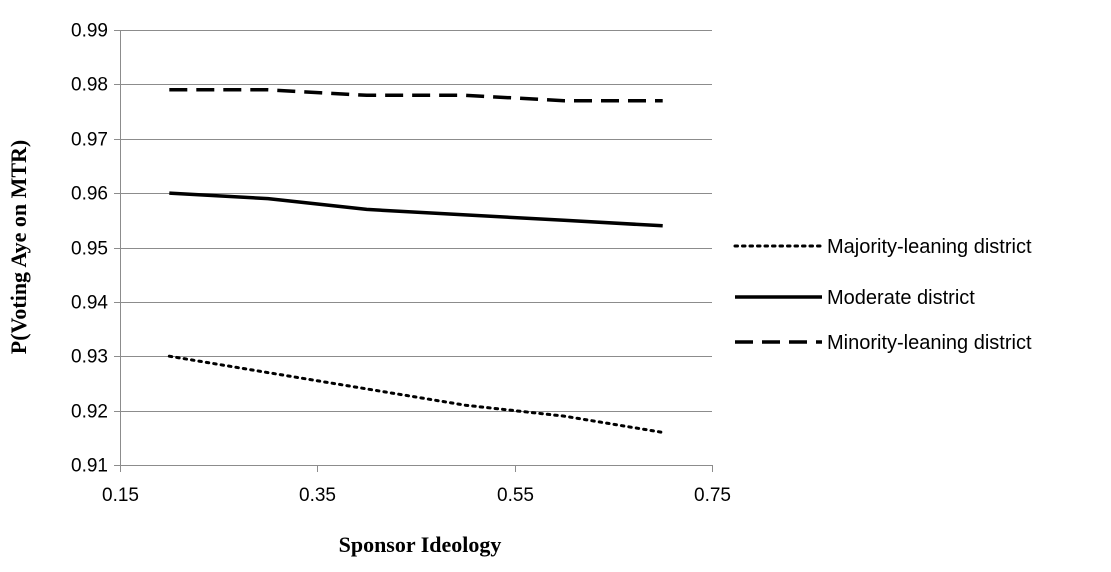  I want to click on y-tick-label: 0.95, so click(89, 249).